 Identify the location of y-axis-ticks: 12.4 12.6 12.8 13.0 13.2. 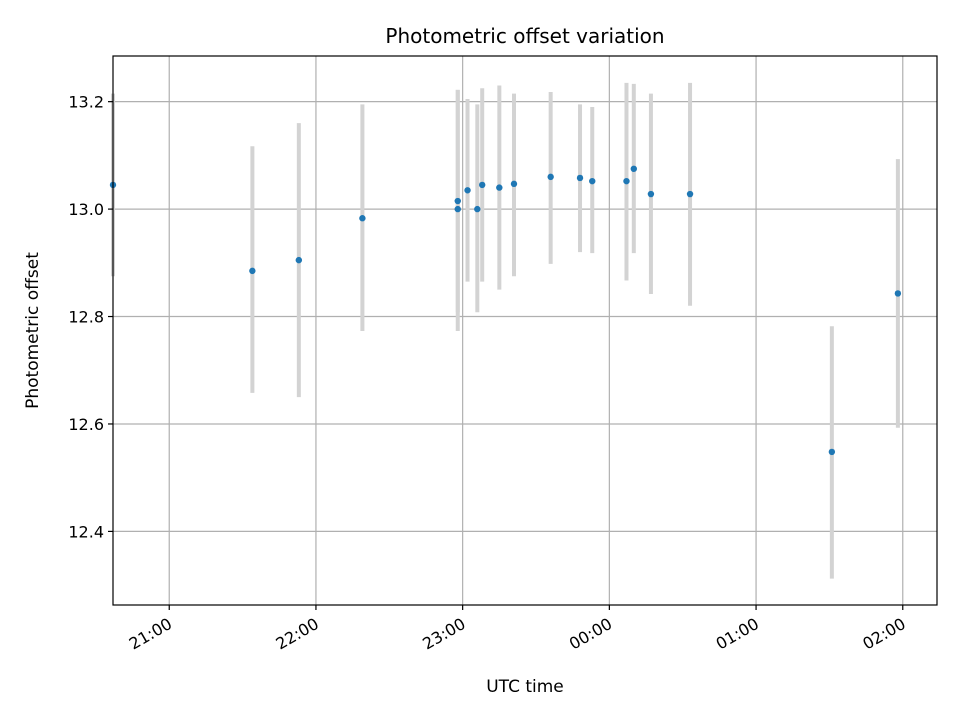
(90, 317).